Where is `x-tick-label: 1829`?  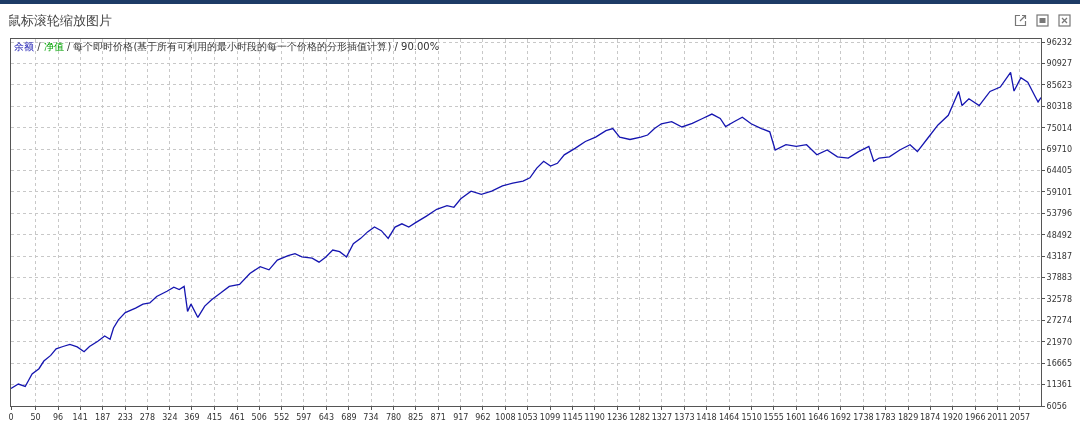 x-tick-label: 1829 is located at coordinates (908, 417).